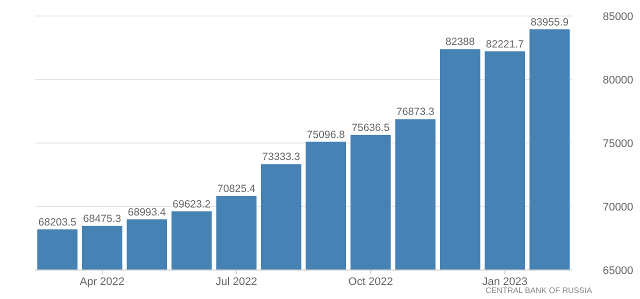 The height and width of the screenshot is (299, 640). Describe the element at coordinates (539, 290) in the screenshot. I see `text: CENTRAL BANK OF RUSSIA` at that location.